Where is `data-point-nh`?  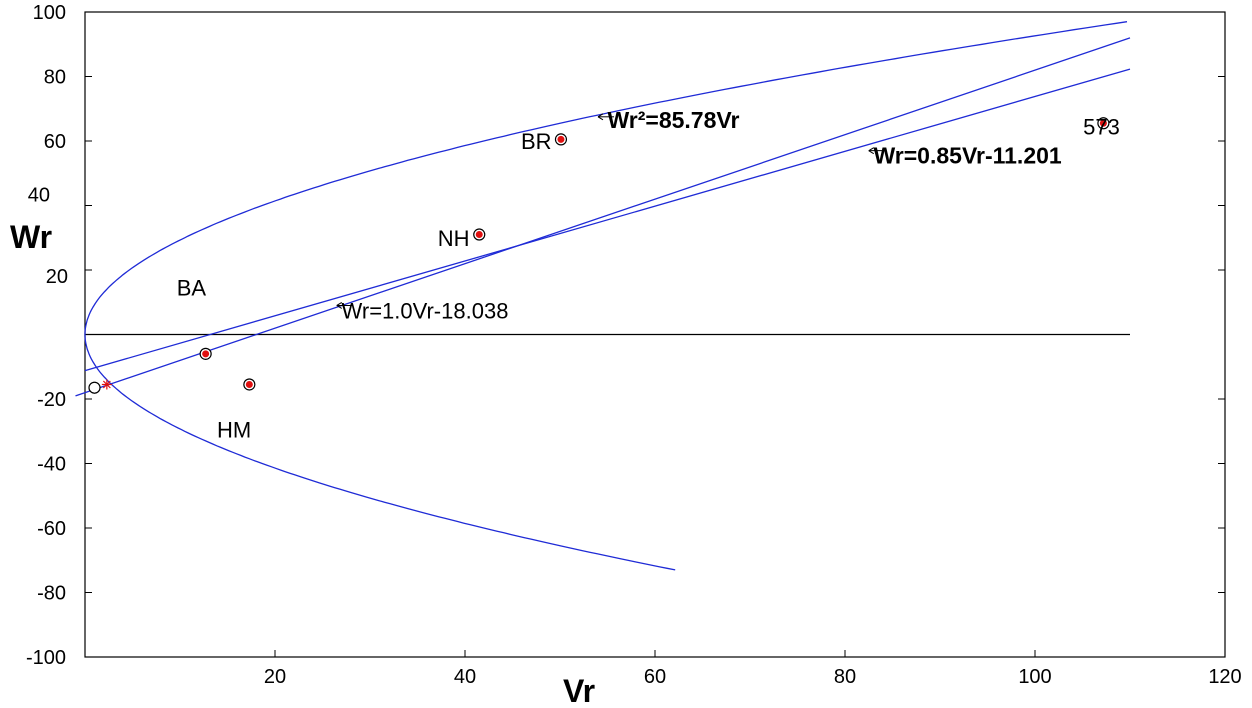
data-point-nh is located at coordinates (479, 235).